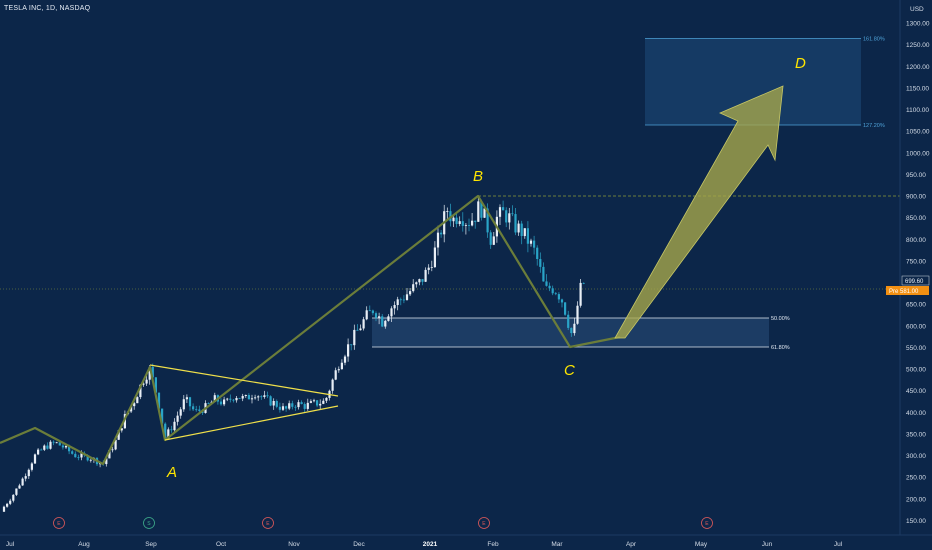 The image size is (932, 550). What do you see at coordinates (800, 63) in the screenshot?
I see `wave-label-d: D` at bounding box center [800, 63].